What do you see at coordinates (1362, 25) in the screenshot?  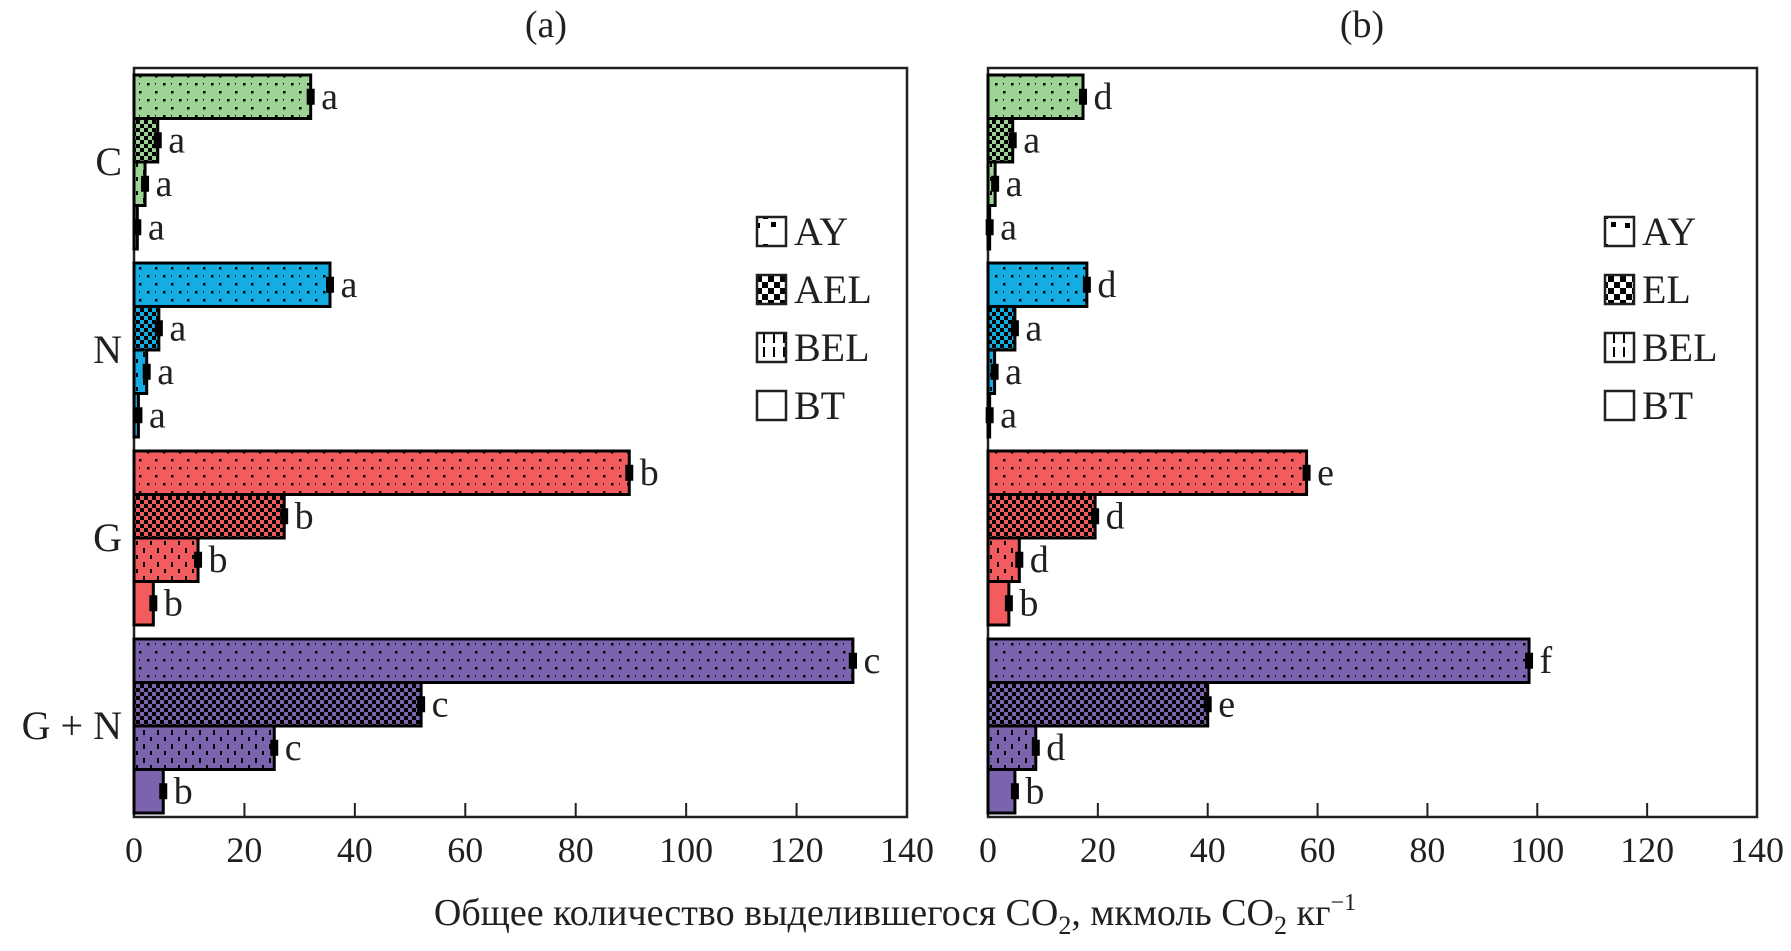 I see `panel-title: (b)` at bounding box center [1362, 25].